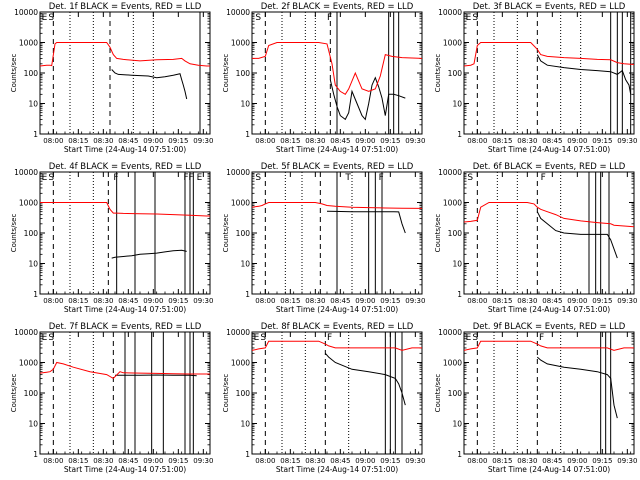  Describe the element at coordinates (245, 104) in the screenshot. I see `panel-2-y-tick-label: 10` at that location.